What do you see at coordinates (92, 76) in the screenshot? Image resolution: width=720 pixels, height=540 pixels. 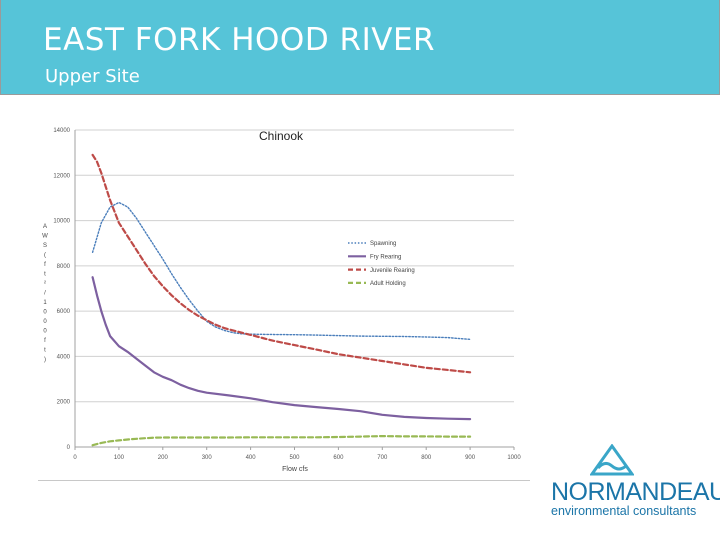 I see `slide-subtitle: Upper Site` at bounding box center [92, 76].